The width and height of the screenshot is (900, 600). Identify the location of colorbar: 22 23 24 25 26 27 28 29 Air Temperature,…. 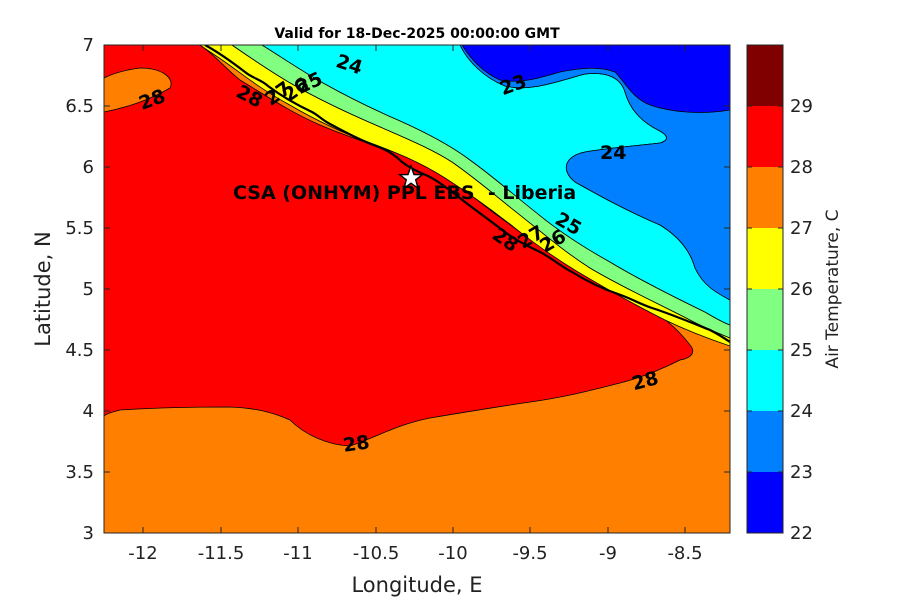
(794, 294).